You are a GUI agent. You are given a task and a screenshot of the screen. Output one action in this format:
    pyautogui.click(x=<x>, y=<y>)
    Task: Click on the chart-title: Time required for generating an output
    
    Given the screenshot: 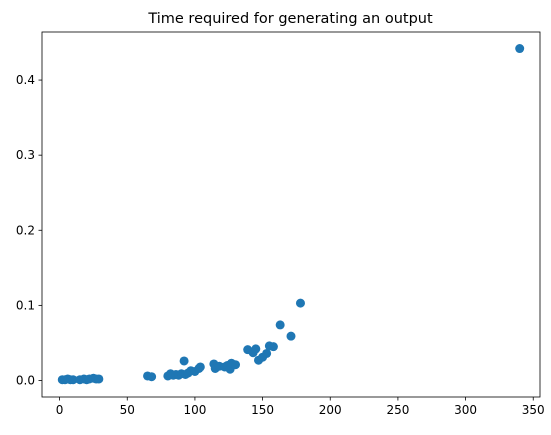 What is the action you would take?
    pyautogui.click(x=290, y=19)
    